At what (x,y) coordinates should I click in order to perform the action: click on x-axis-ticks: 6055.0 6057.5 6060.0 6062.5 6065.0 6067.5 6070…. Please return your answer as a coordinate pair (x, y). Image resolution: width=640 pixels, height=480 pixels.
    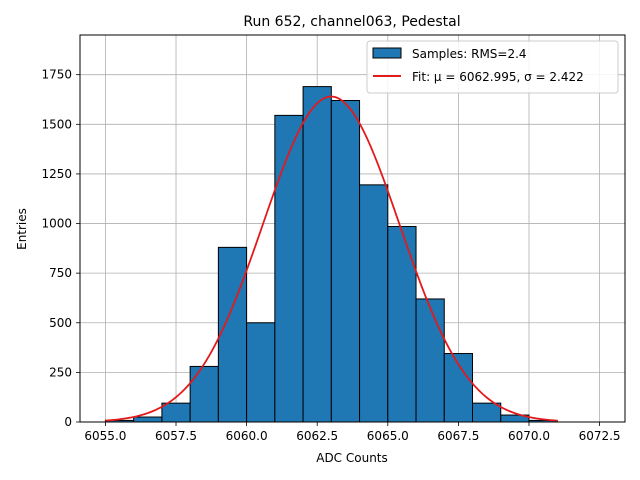
    Looking at the image, I should click on (352, 432).